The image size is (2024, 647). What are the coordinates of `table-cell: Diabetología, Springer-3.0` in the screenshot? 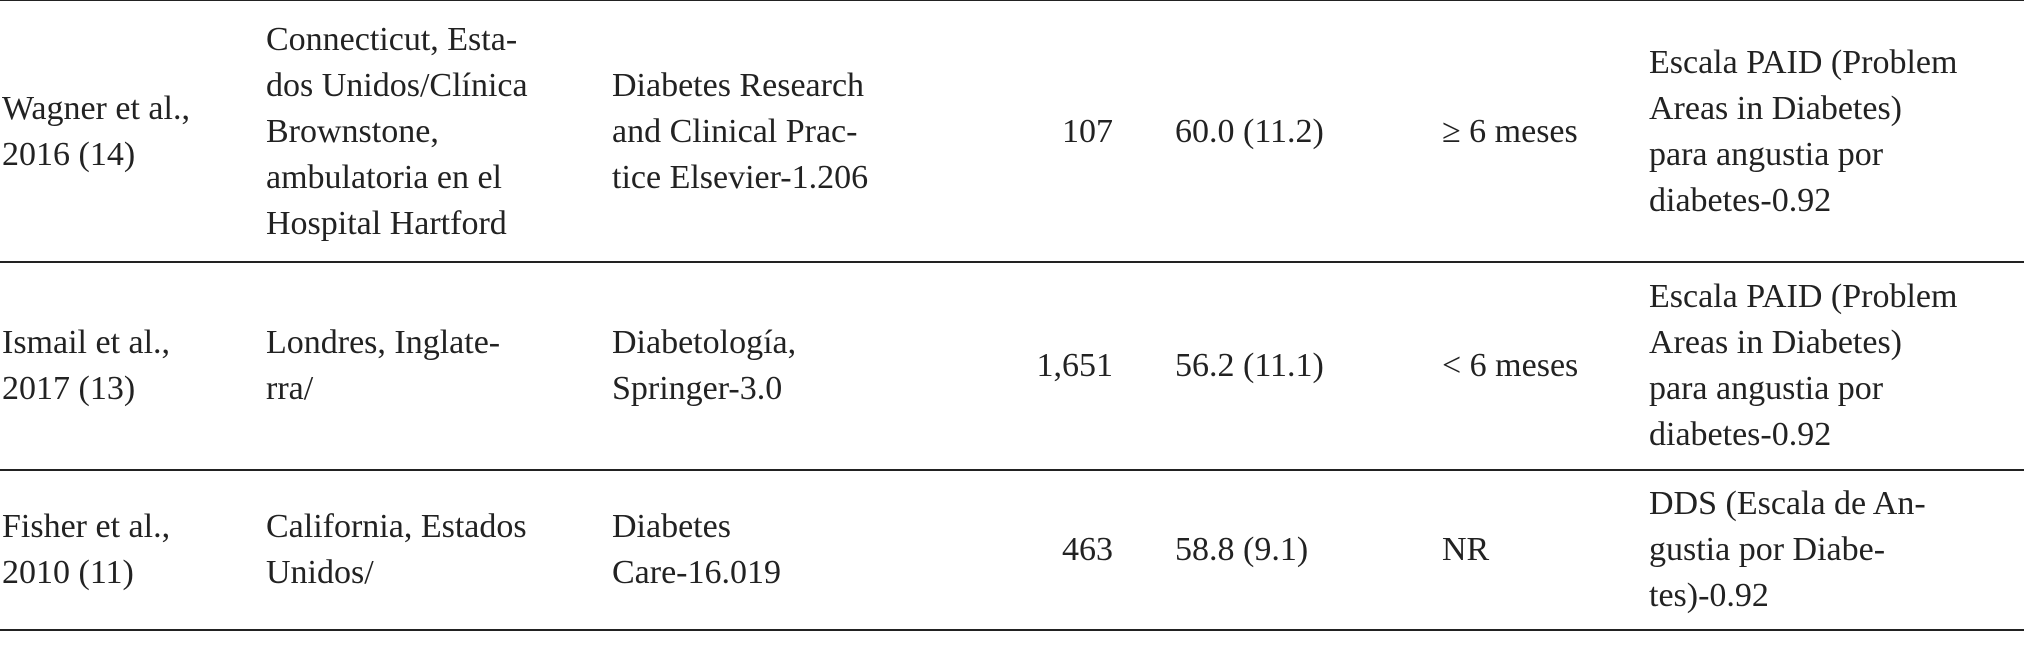 It's located at (777, 366).